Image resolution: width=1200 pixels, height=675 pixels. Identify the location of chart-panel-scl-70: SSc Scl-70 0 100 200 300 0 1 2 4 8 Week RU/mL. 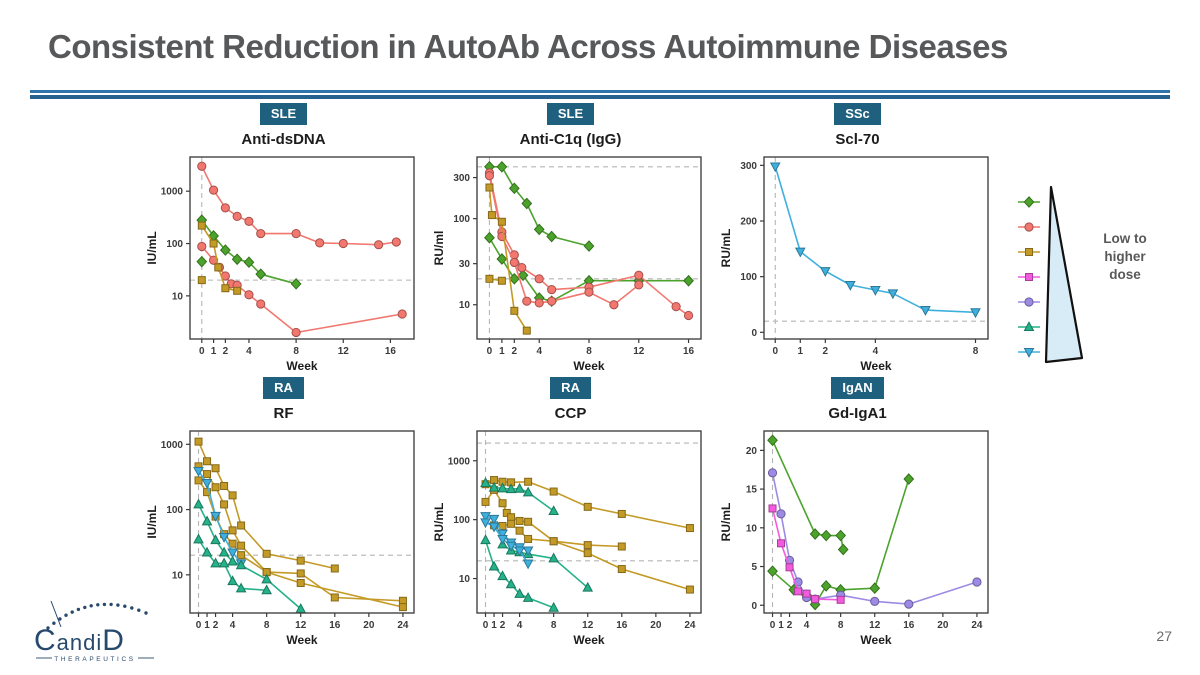
(857, 239).